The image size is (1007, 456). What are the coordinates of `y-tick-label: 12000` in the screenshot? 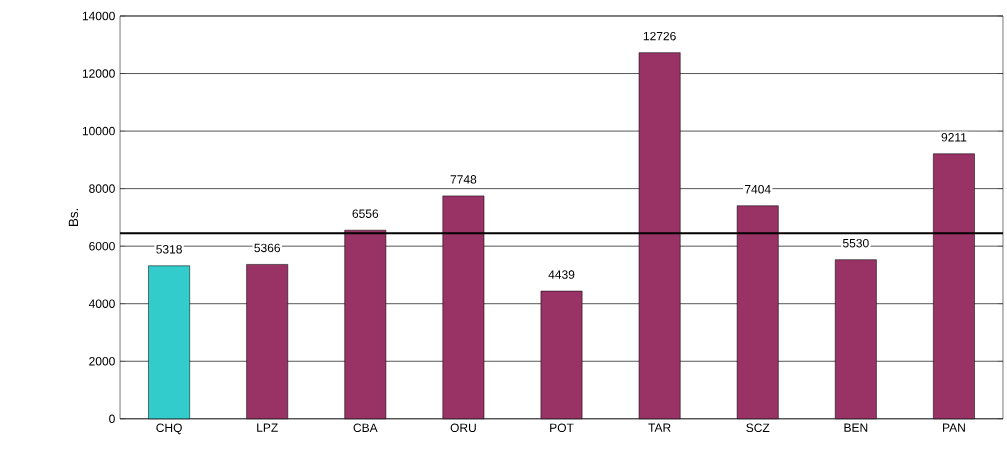 It's located at (98, 73).